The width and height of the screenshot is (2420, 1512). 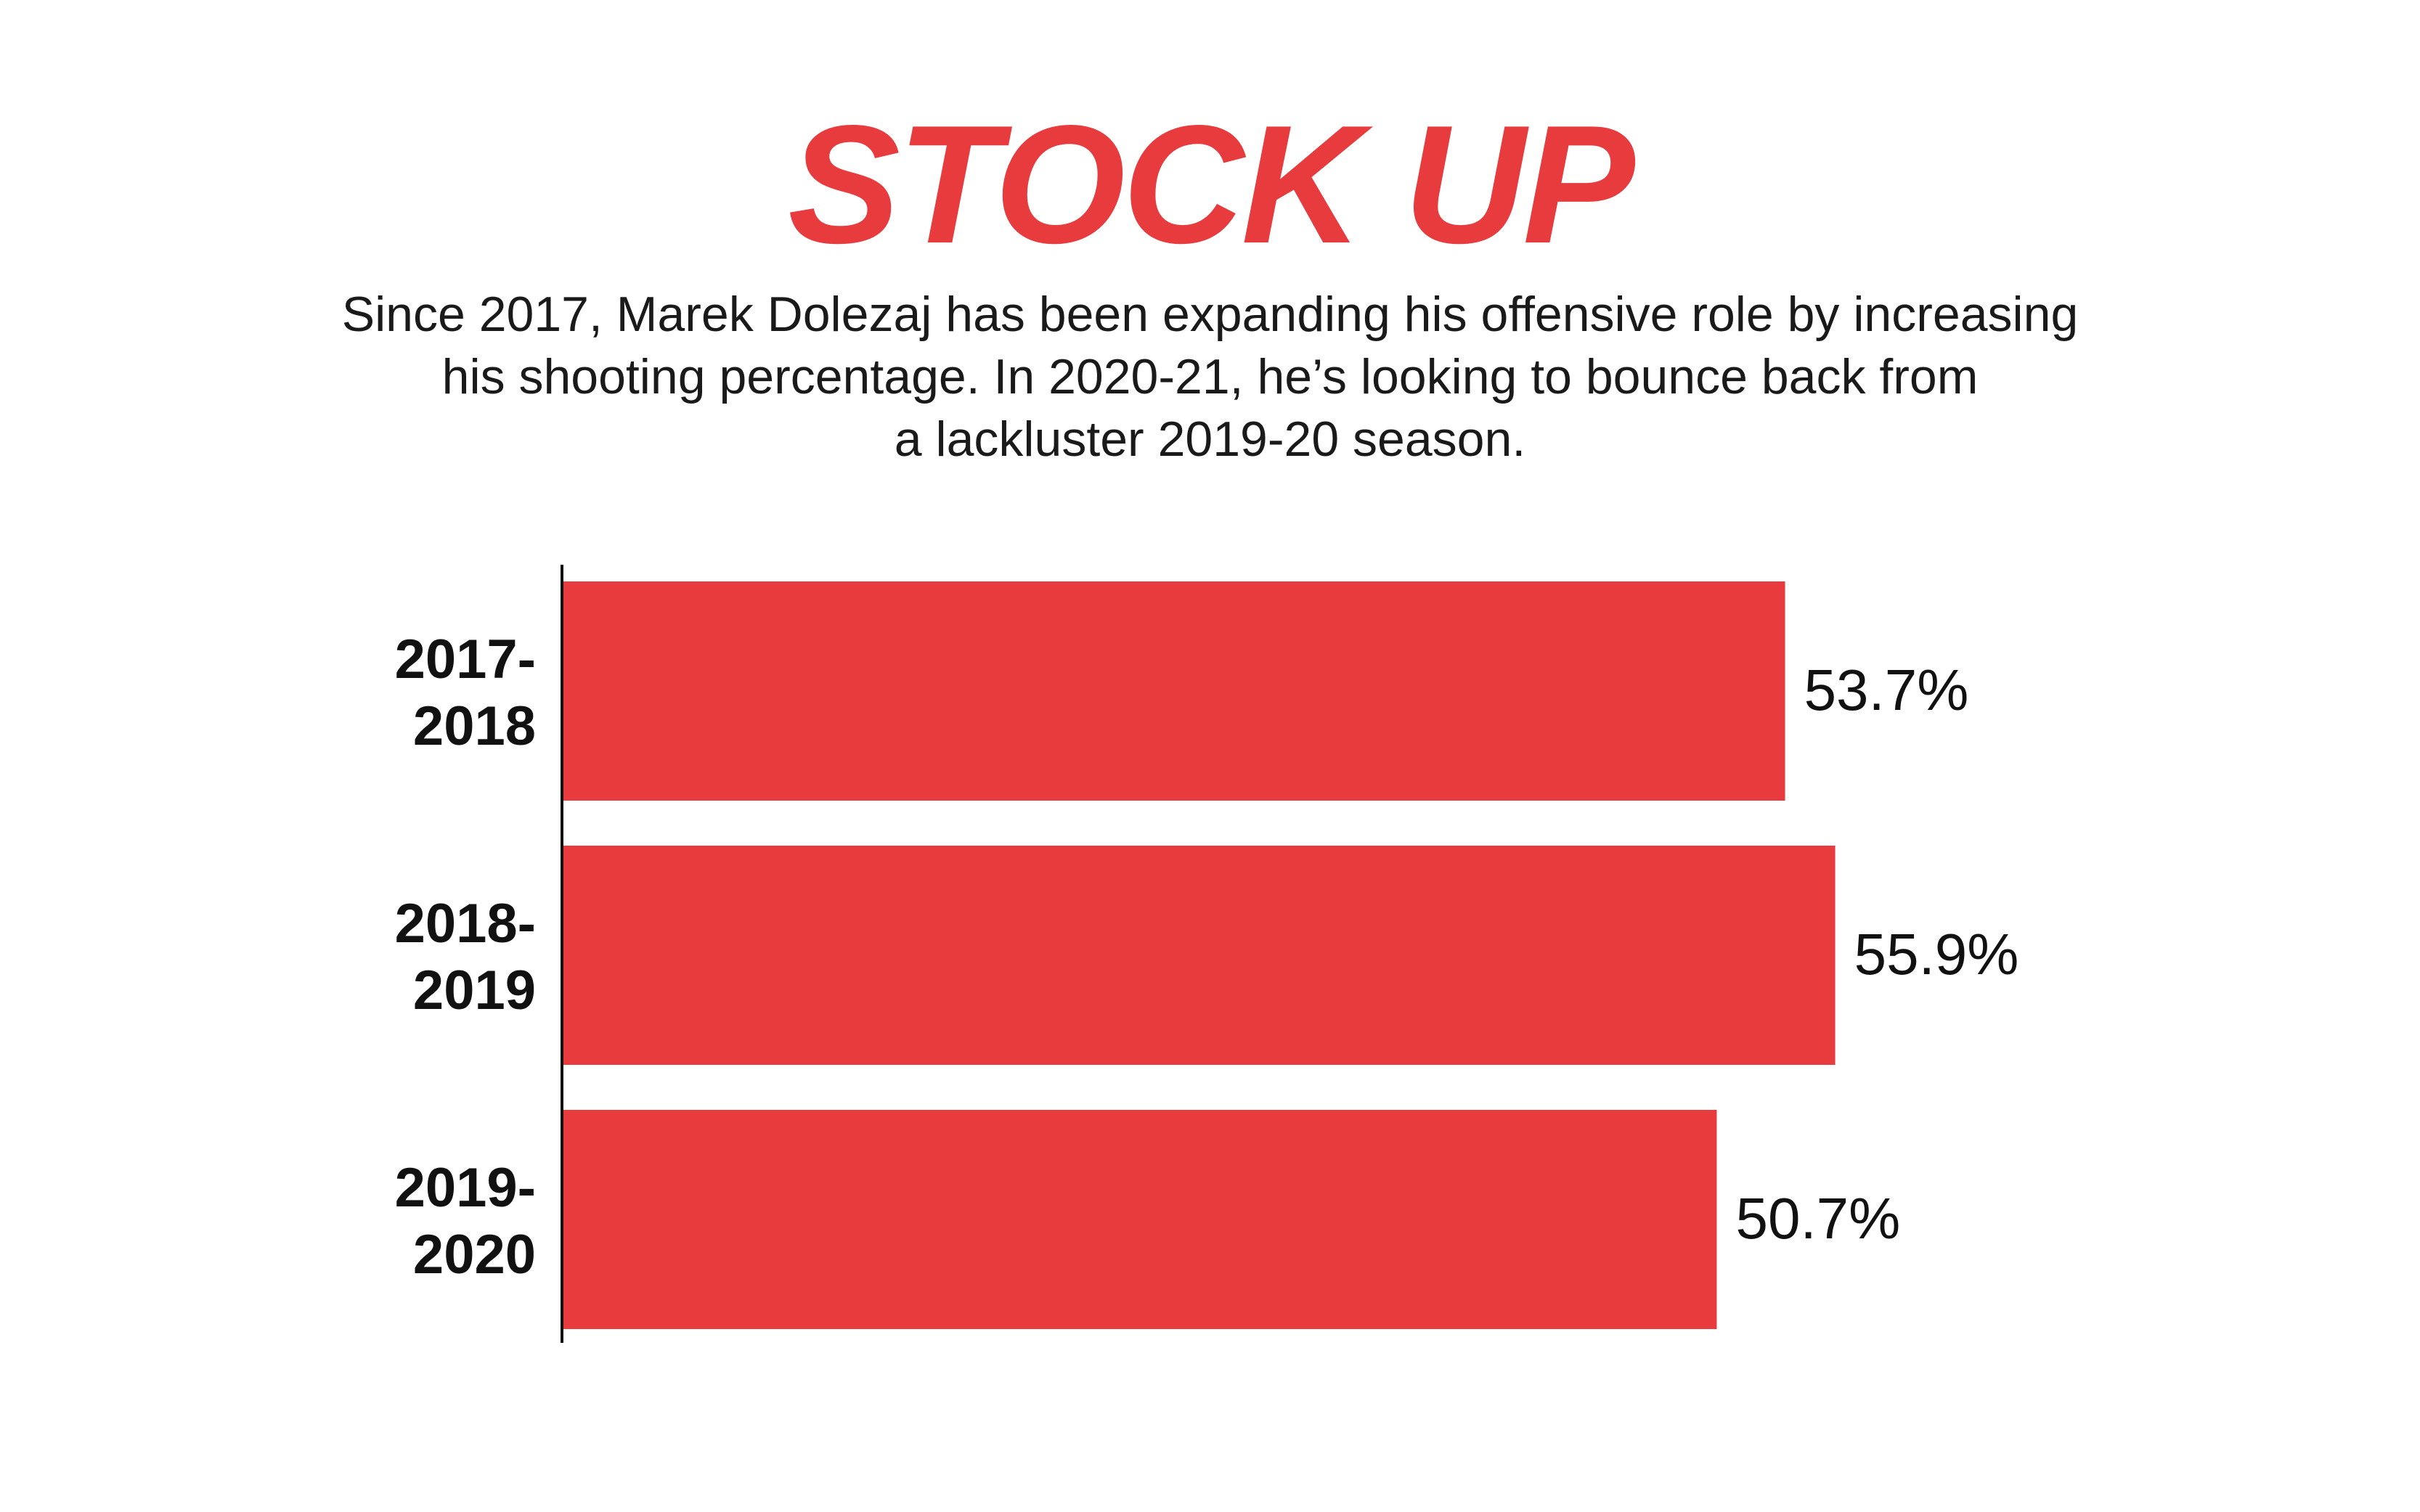 What do you see at coordinates (474, 726) in the screenshot?
I see `category-label-1-line-2: 2018` at bounding box center [474, 726].